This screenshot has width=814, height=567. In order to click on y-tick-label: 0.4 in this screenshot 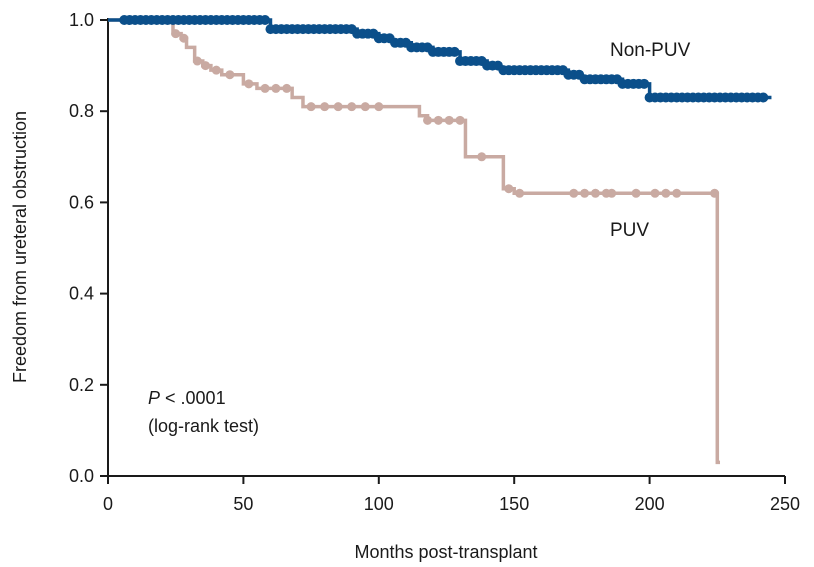, I will do `click(81, 294)`.